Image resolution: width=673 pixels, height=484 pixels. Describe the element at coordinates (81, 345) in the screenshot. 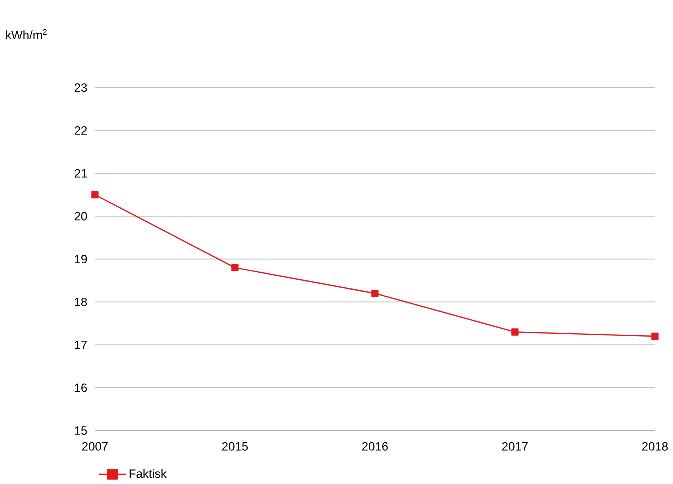

I see `y-tick-label: 17` at that location.